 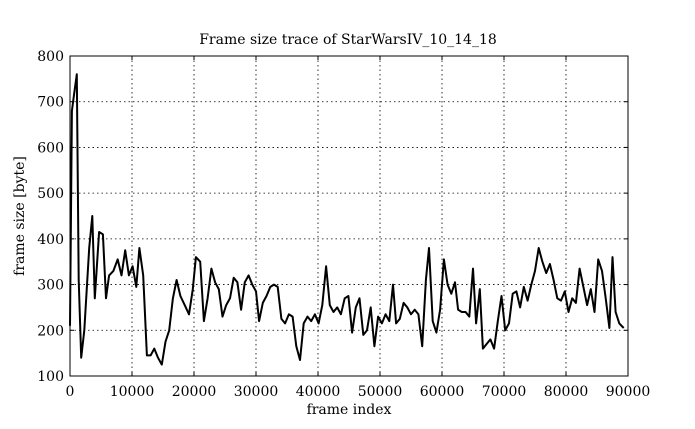 What do you see at coordinates (70, 392) in the screenshot?
I see `x-tick-label: 0` at bounding box center [70, 392].